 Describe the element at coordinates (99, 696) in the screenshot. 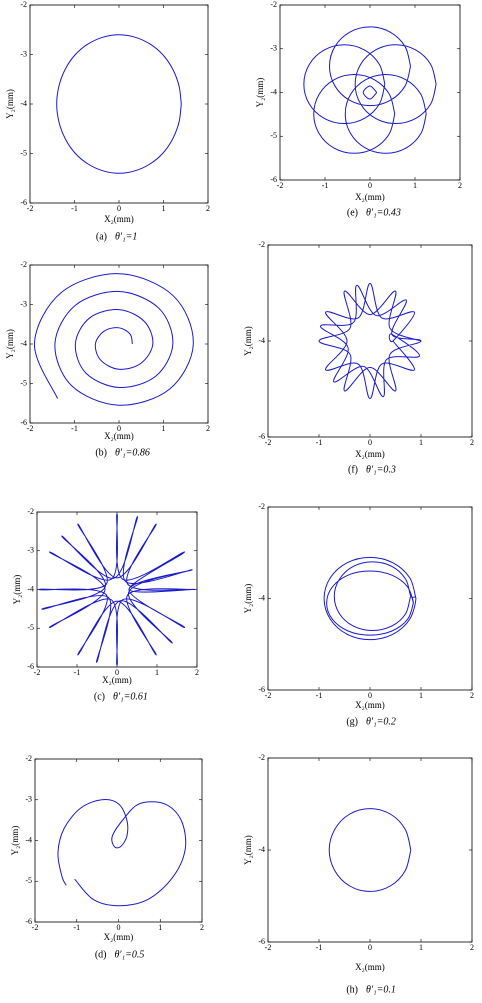

I see `caption-label: (c)` at that location.